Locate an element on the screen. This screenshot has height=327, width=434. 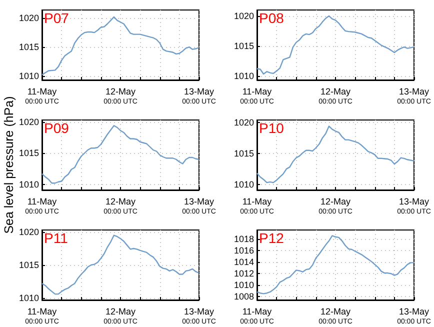
chart-title: P08 is located at coordinates (271, 18).